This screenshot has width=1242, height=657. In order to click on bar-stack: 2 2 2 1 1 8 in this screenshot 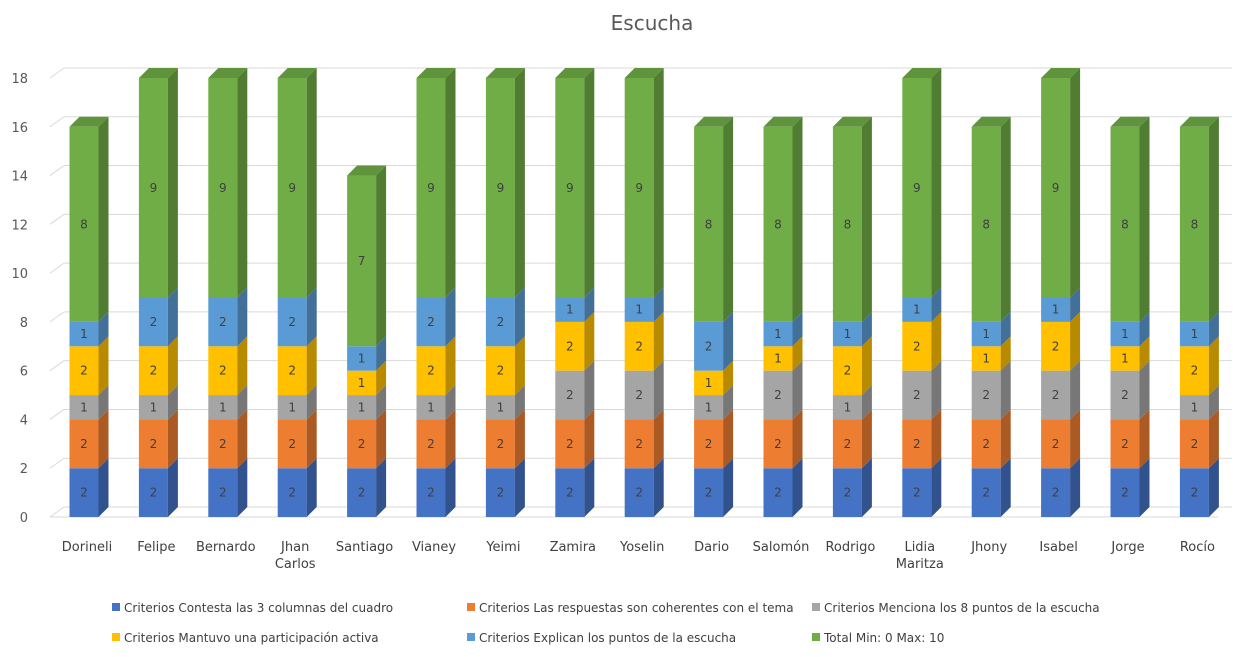, I will do `click(783, 316)`.